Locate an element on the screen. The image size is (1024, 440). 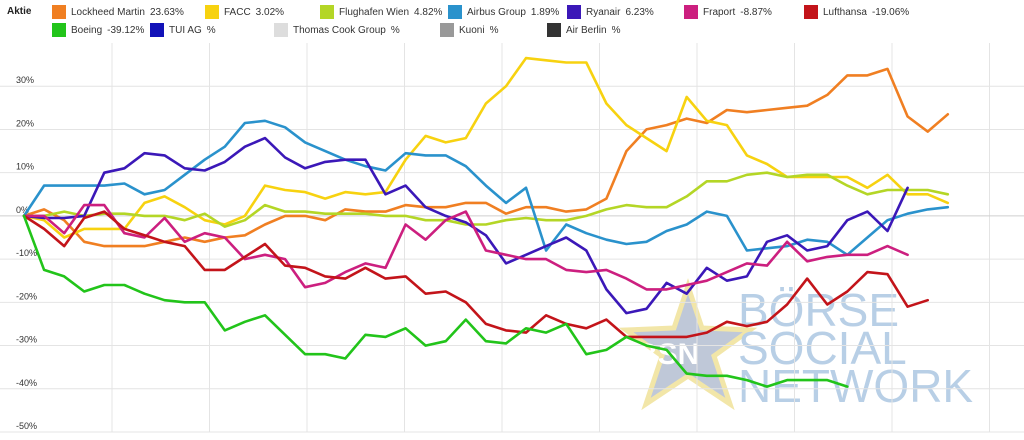
y-tick-label: -40% is located at coordinates (26, 383).